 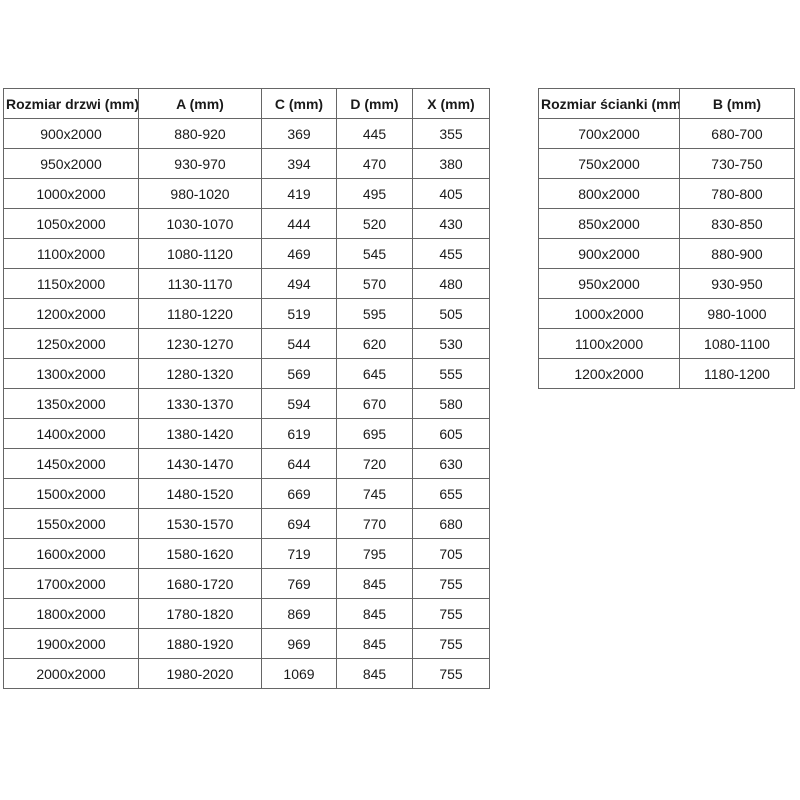 What do you see at coordinates (299, 673) in the screenshot?
I see `table-cell: 1069` at bounding box center [299, 673].